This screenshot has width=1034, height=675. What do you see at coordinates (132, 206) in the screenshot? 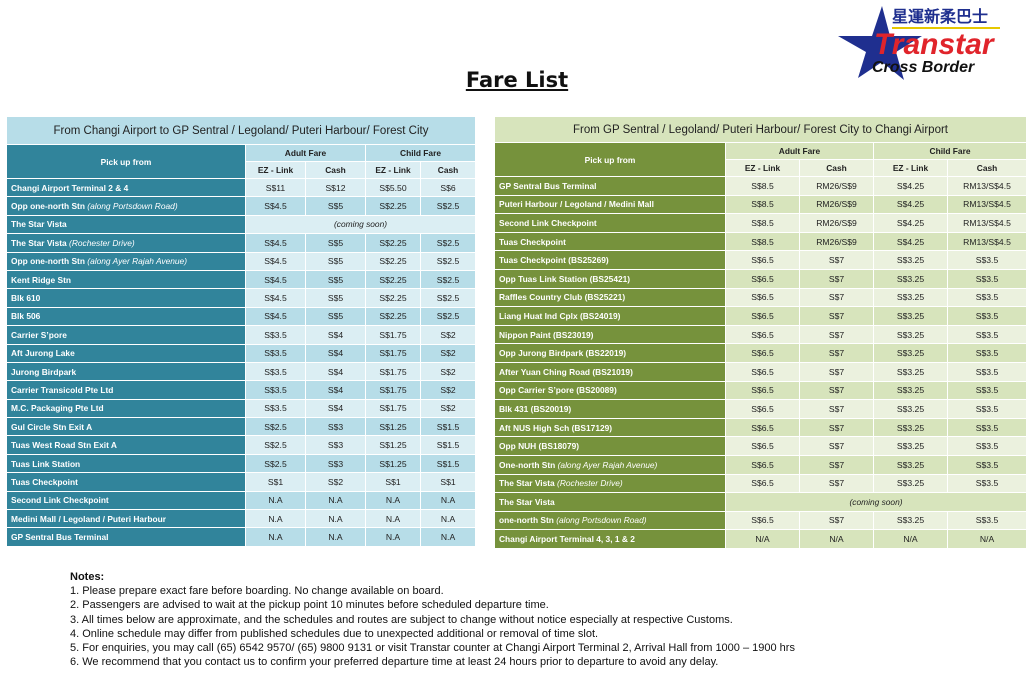
I see `pickup-point-detail: (along Portsdown Road)` at bounding box center [132, 206].